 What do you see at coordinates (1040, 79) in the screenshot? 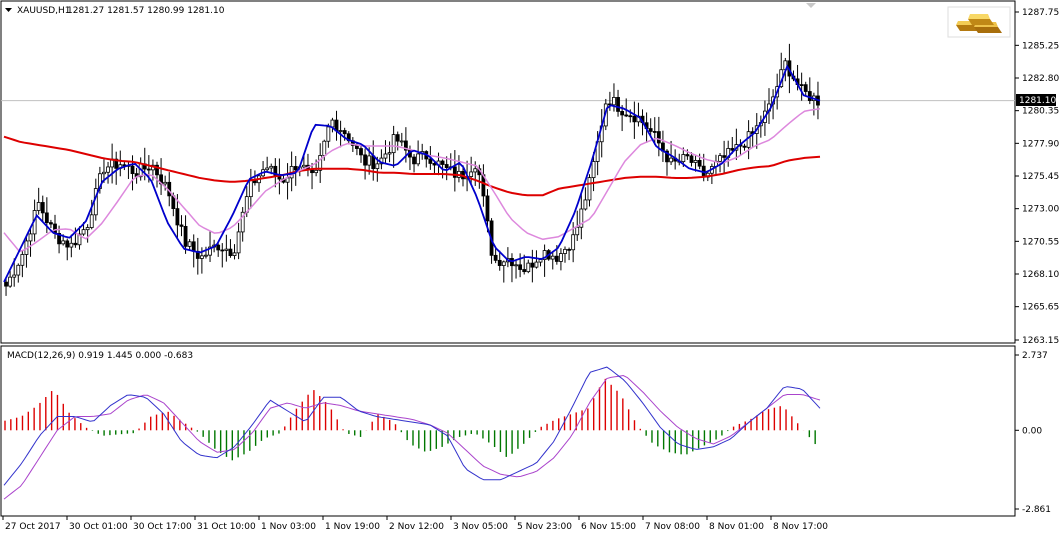
I see `price-axis-label: 1282.80` at bounding box center [1040, 79].